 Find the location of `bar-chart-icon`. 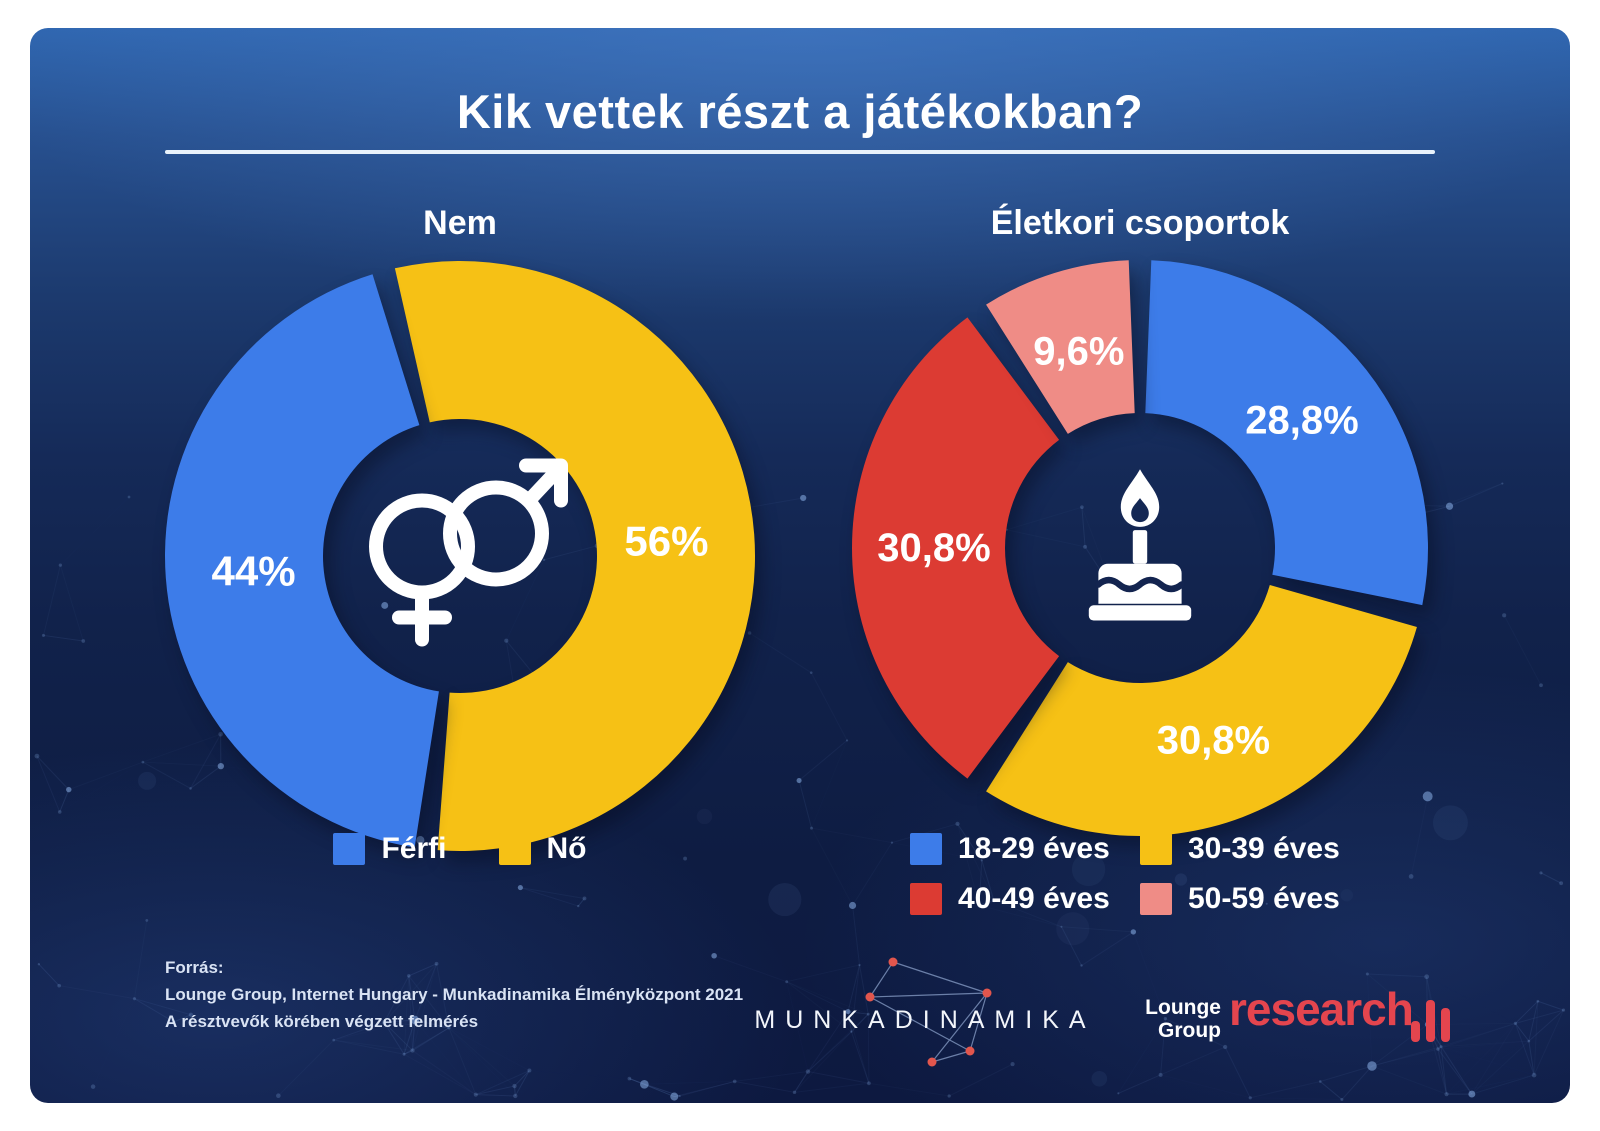

bar-chart-icon is located at coordinates (1430, 1021).